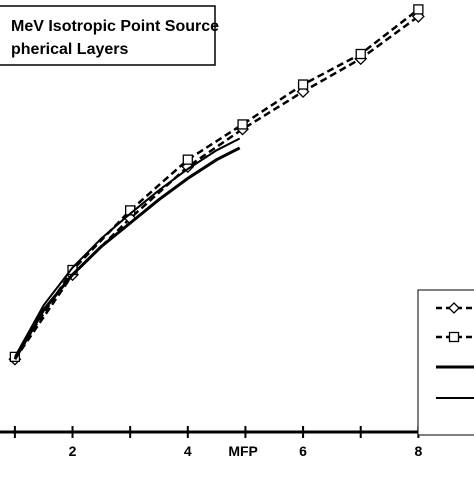 The width and height of the screenshot is (474, 479). I want to click on chart-title-line-2: pherical Layers, so click(70, 49).